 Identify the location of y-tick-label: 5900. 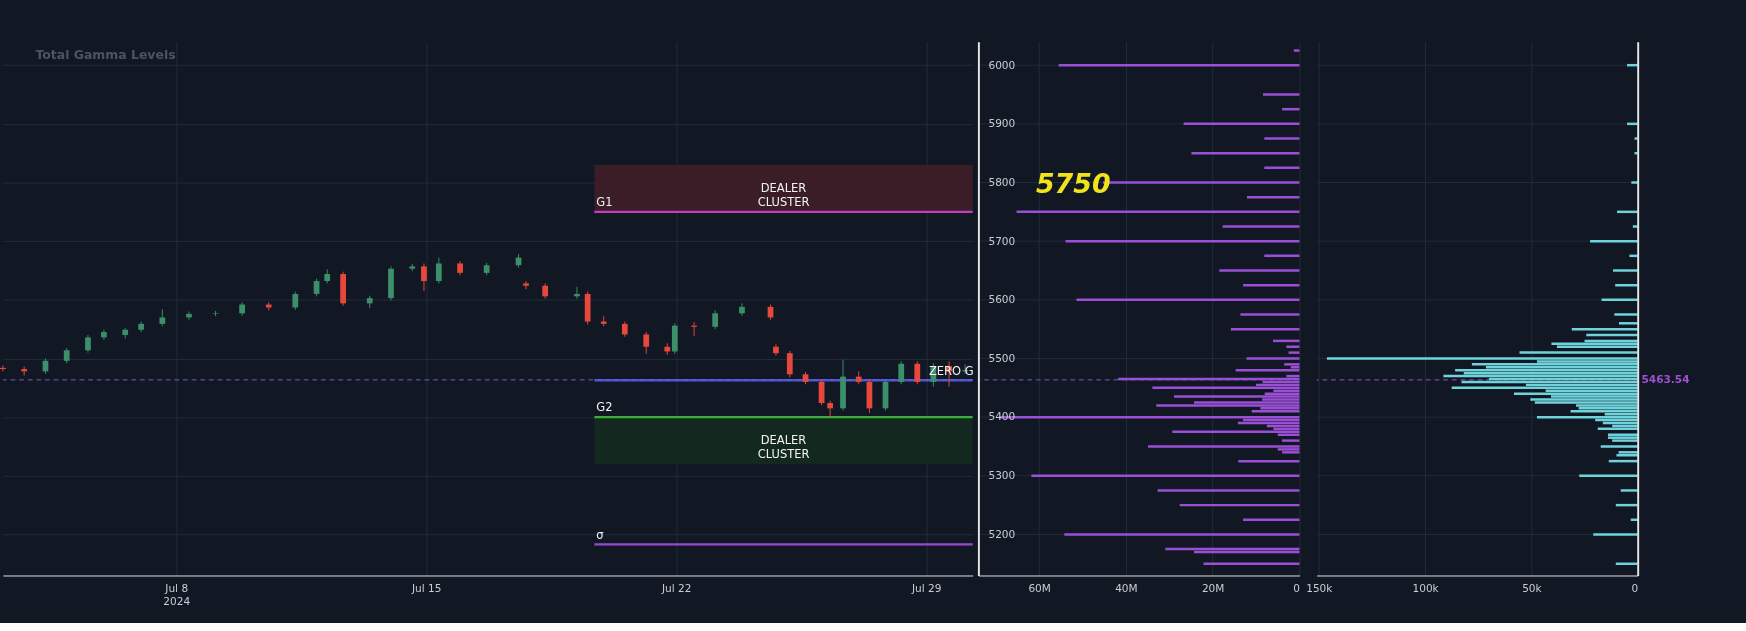
(1002, 123).